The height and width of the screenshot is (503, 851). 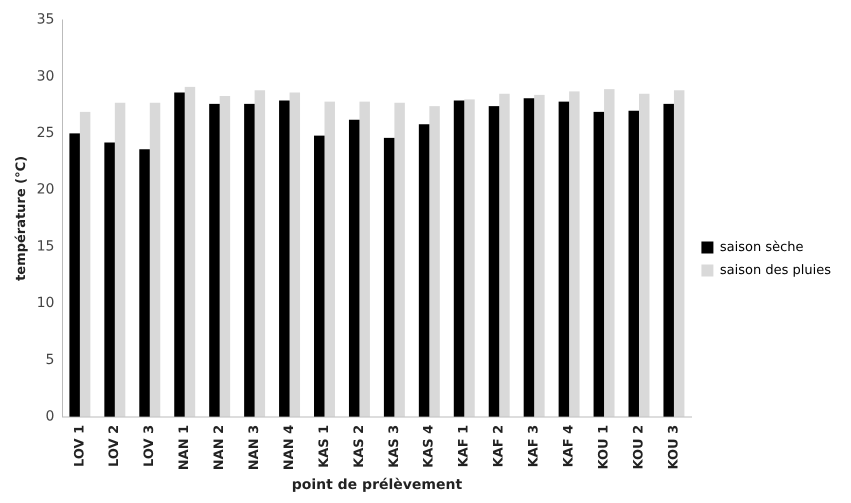 I want to click on x-tick-label: KAF 2, so click(x=499, y=446).